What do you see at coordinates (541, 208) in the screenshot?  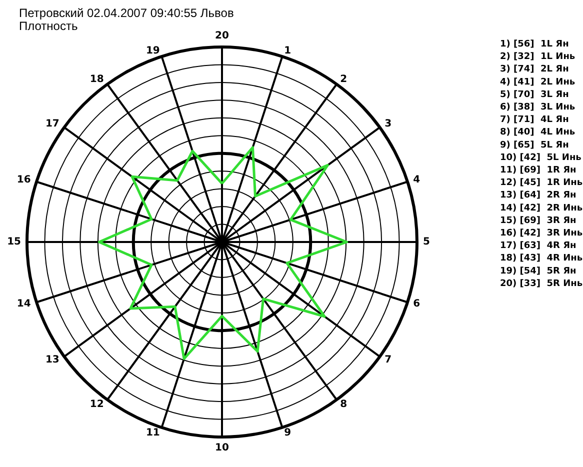 I see `text: 14) [42] 2R Инь` at bounding box center [541, 208].